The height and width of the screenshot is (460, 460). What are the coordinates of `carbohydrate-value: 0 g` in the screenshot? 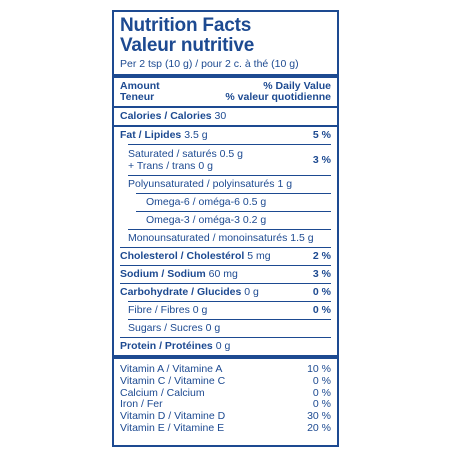 It's located at (251, 292).